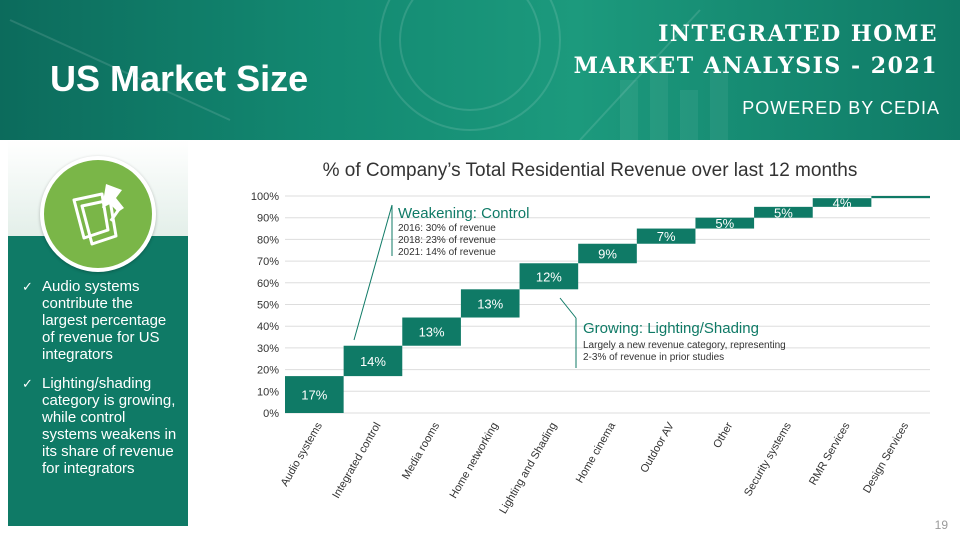  Describe the element at coordinates (723, 435) in the screenshot. I see `x-tick-label: Other` at that location.